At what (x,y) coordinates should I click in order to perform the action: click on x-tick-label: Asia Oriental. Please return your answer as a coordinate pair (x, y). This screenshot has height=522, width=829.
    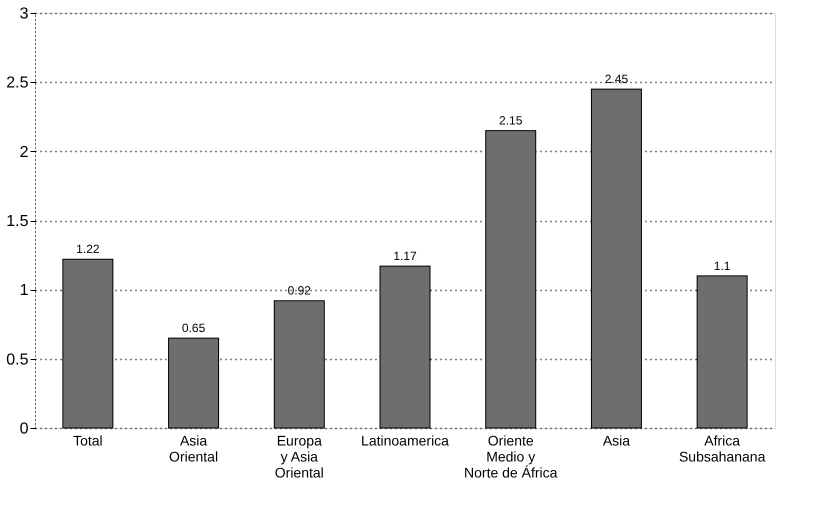
    Looking at the image, I should click on (193, 448).